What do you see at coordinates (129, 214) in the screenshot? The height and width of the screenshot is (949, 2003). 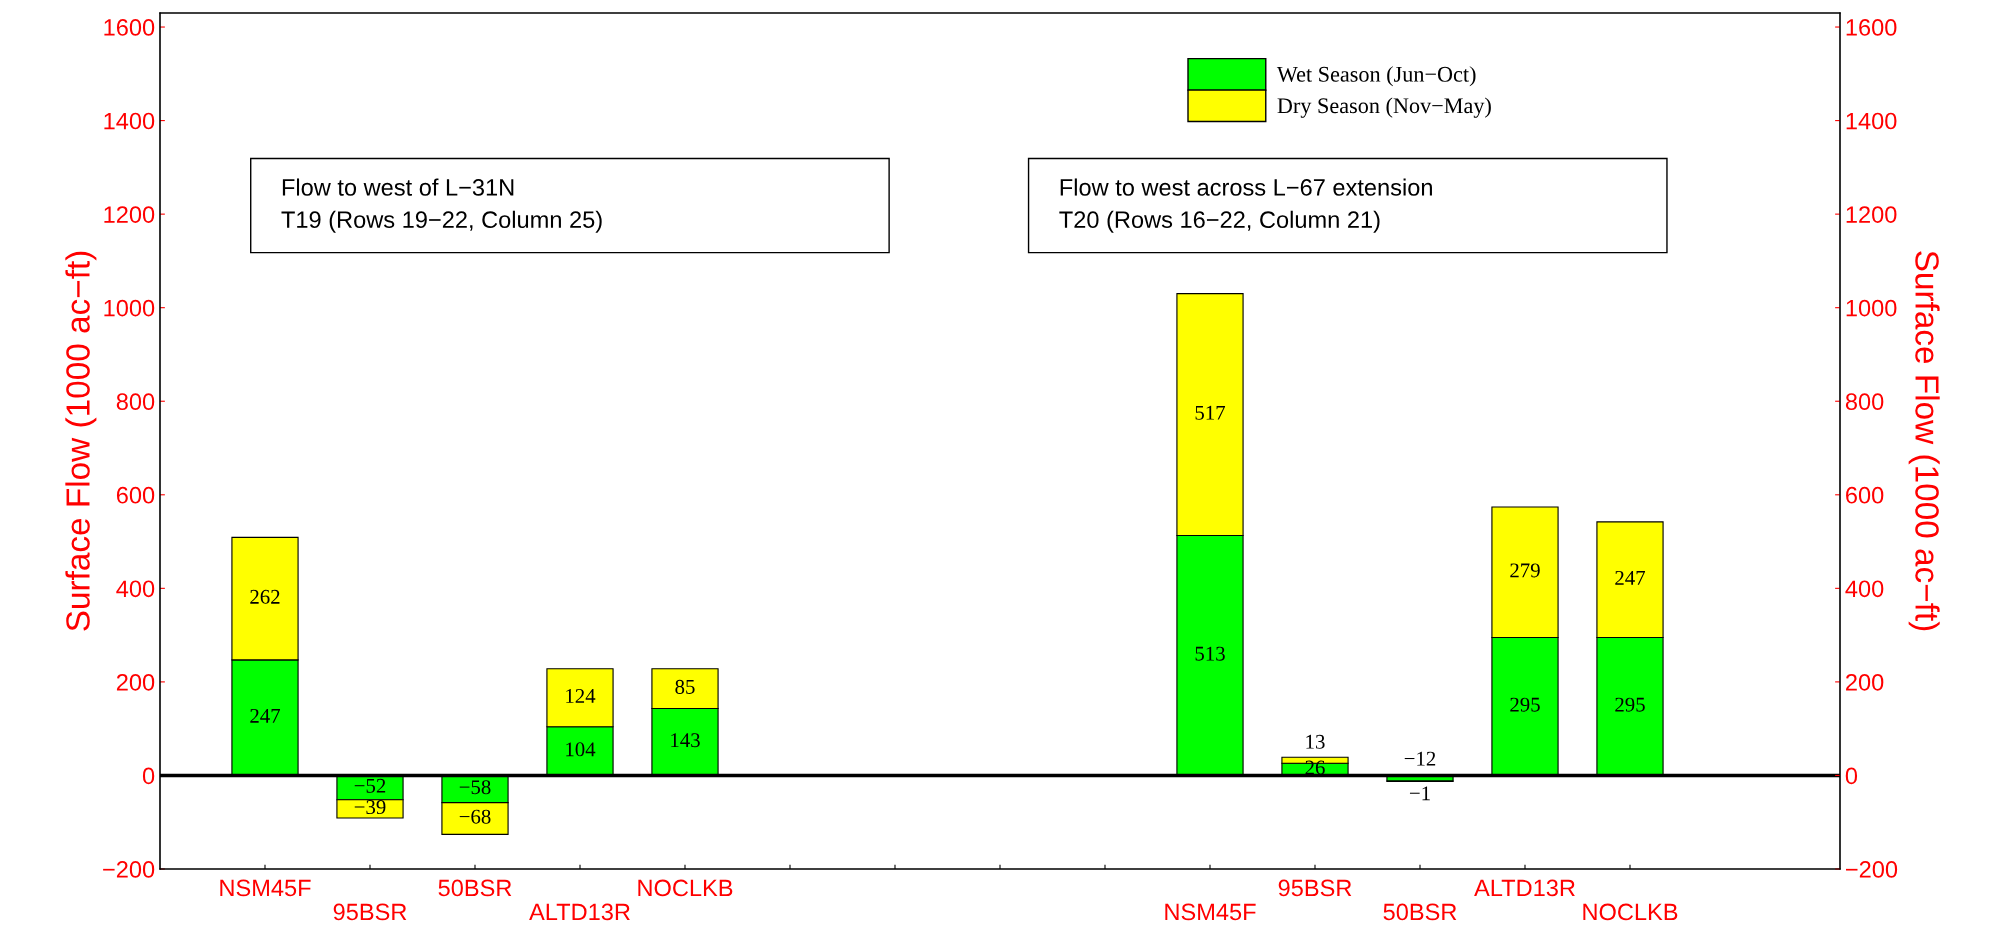 I see `y-tick-label: 1200` at bounding box center [129, 214].